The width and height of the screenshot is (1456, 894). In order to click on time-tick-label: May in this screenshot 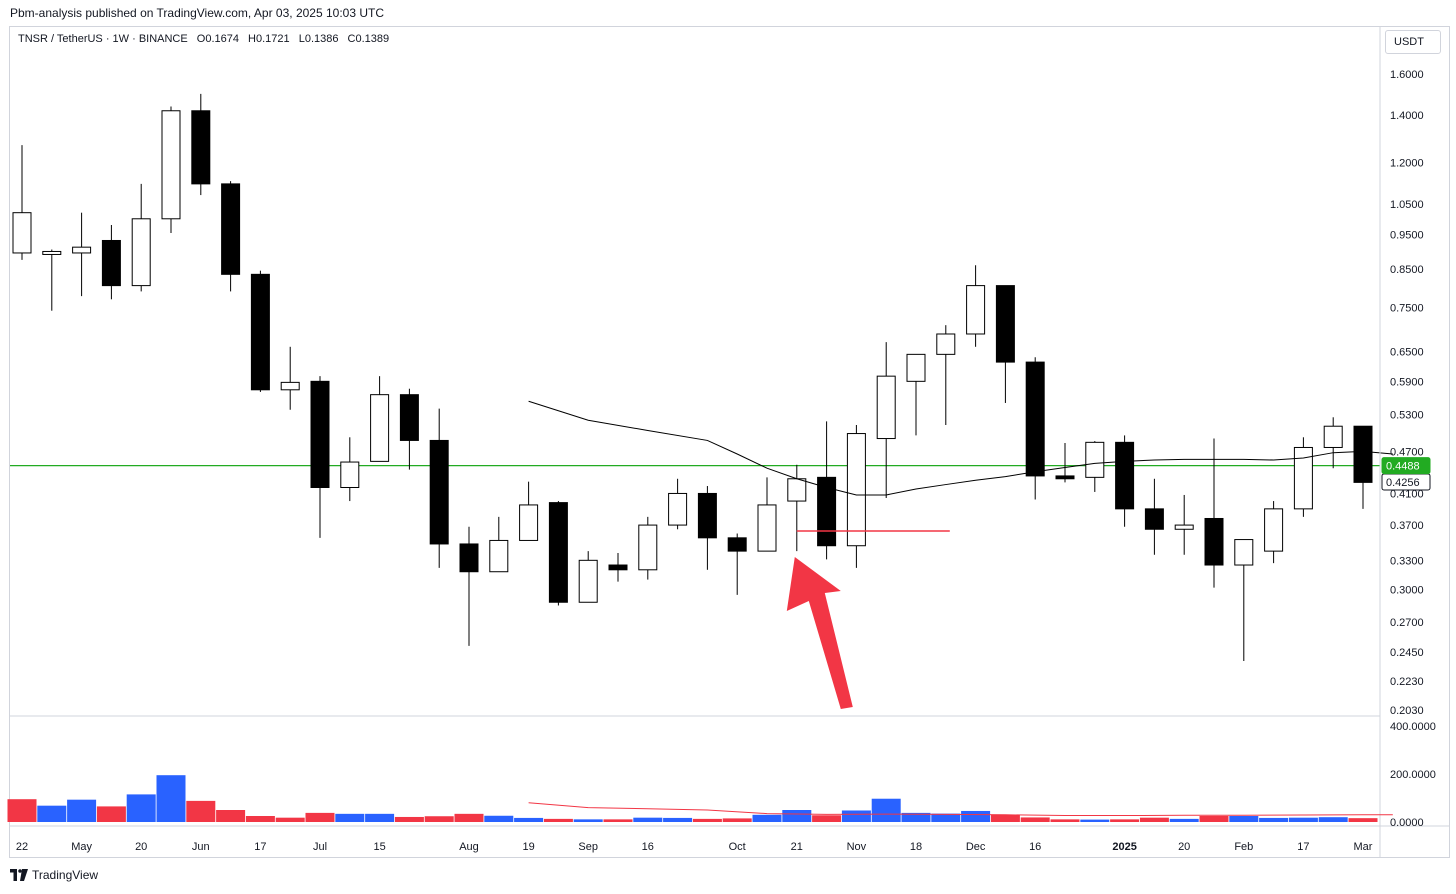, I will do `click(81, 847)`.